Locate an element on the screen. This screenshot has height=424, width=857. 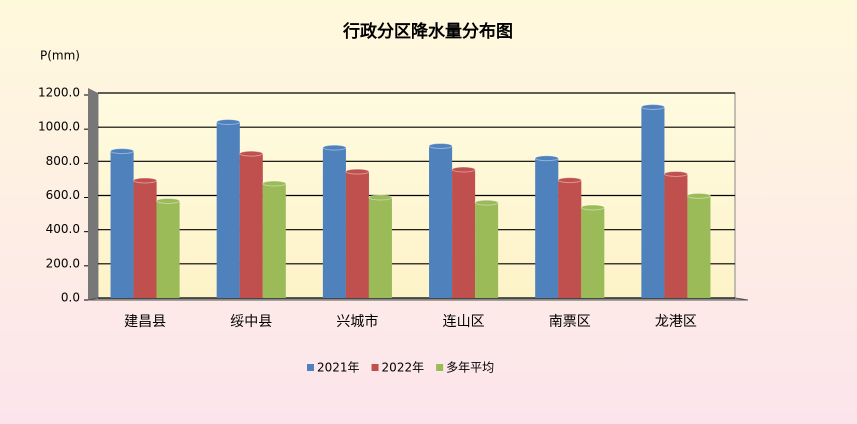
y-tick-label: 200.0 is located at coordinates (63, 263).